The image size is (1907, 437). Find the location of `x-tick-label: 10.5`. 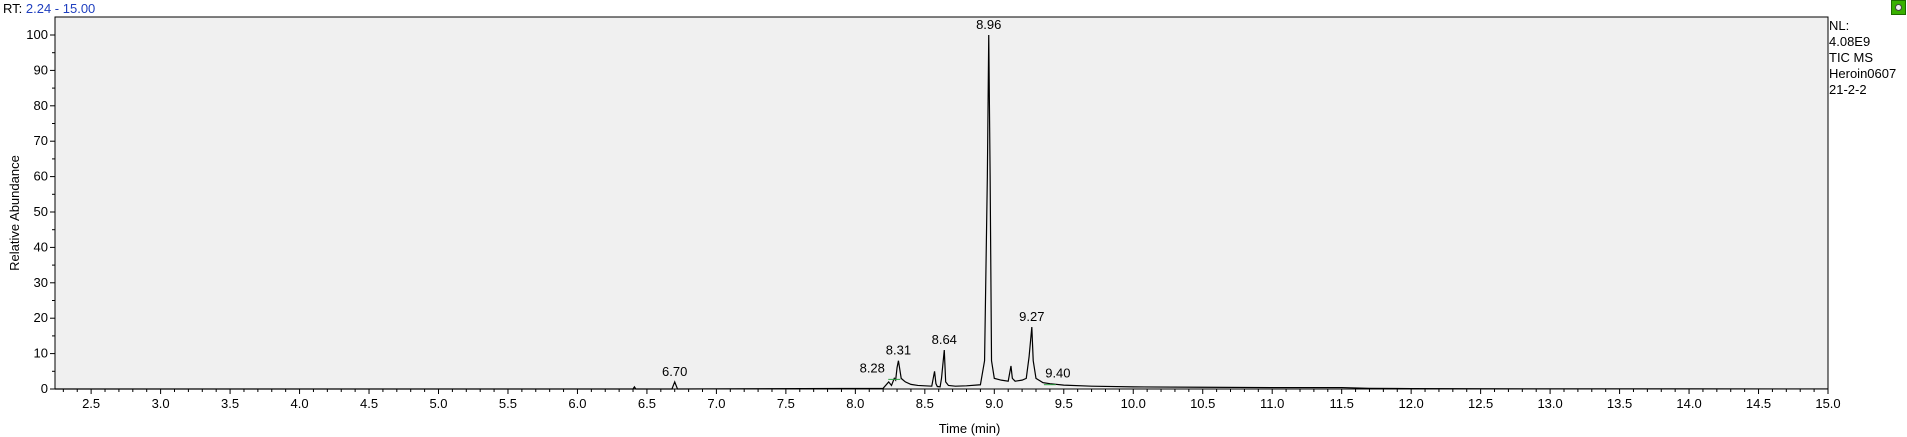

x-tick-label: 10.5 is located at coordinates (1202, 403).